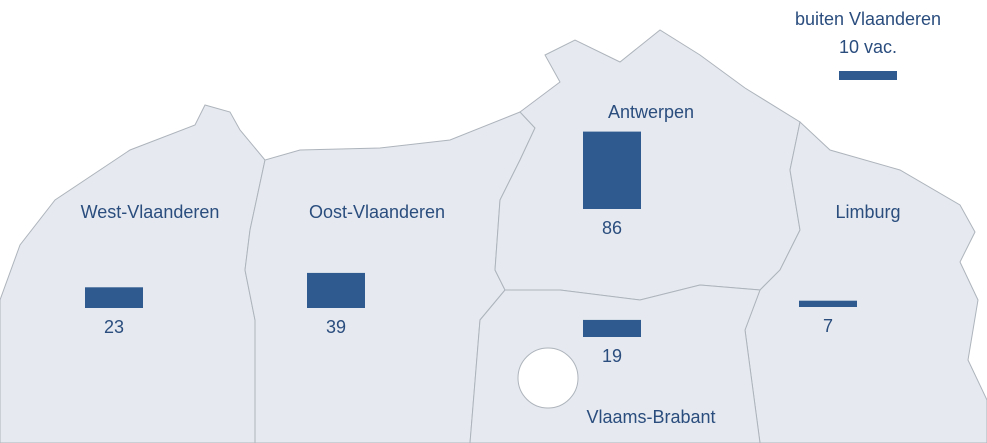 Image resolution: width=987 pixels, height=443 pixels. What do you see at coordinates (377, 212) in the screenshot?
I see `region-name: Oost-Vlaanderen` at bounding box center [377, 212].